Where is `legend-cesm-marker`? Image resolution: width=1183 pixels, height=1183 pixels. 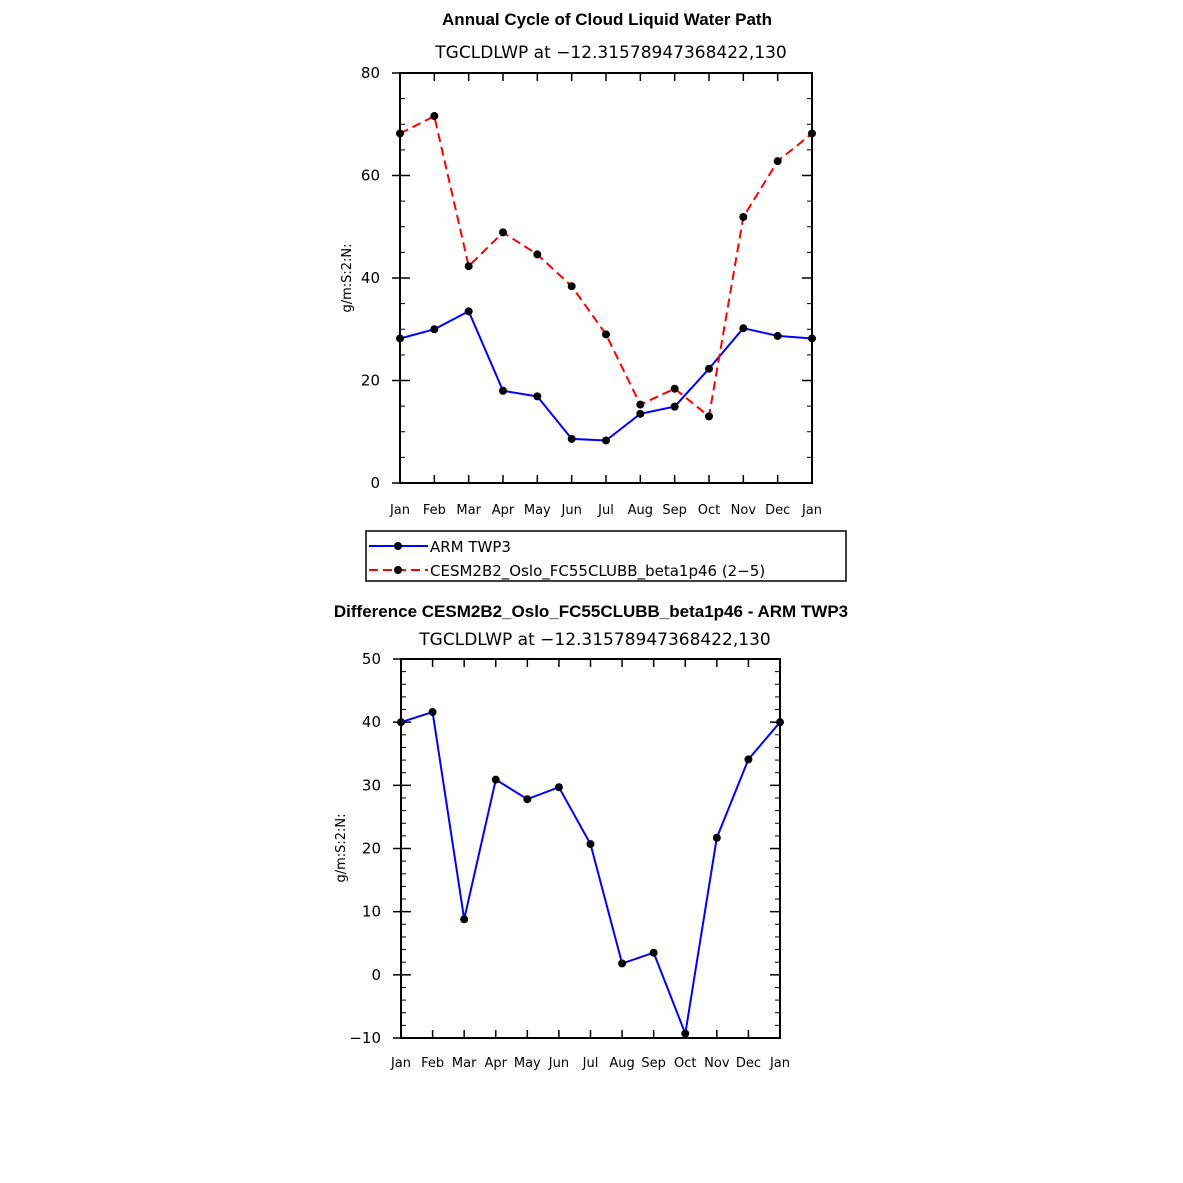
legend-cesm-marker is located at coordinates (398, 570).